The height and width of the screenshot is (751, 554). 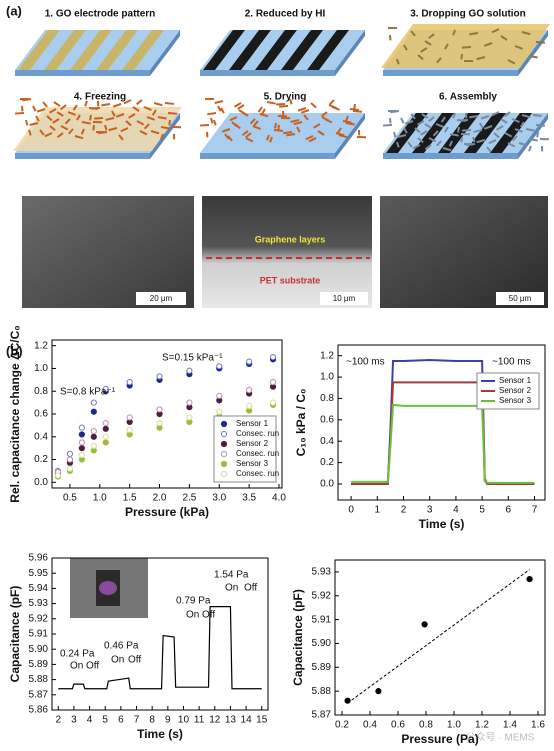 I want to click on y-tick-label: 5.91, so click(x=322, y=619).